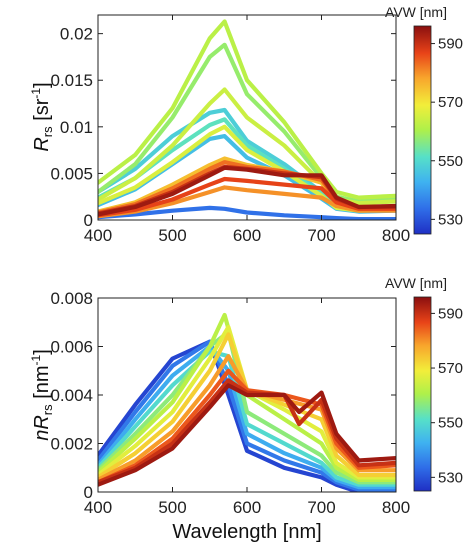 The image size is (474, 551). What do you see at coordinates (172, 235) in the screenshot?
I see `x-tick-label-top-1: 500` at bounding box center [172, 235].